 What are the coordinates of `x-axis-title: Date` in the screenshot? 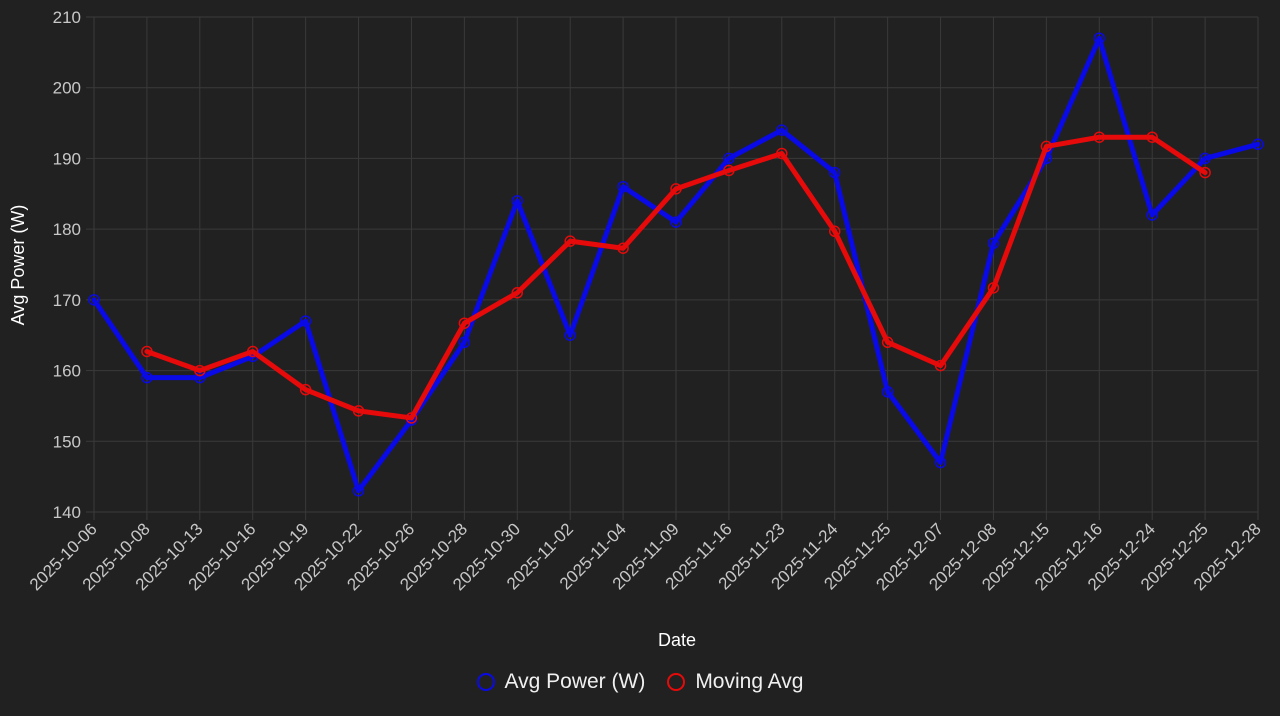 It's located at (677, 640).